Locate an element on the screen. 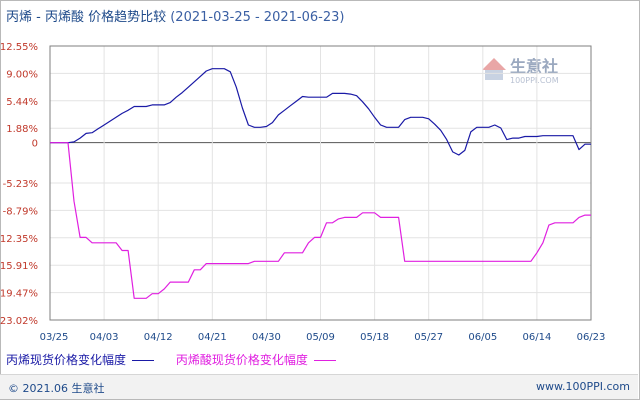 The width and height of the screenshot is (640, 400). footer: © 2021.06 生意社 www.100PPI.com is located at coordinates (319, 386).